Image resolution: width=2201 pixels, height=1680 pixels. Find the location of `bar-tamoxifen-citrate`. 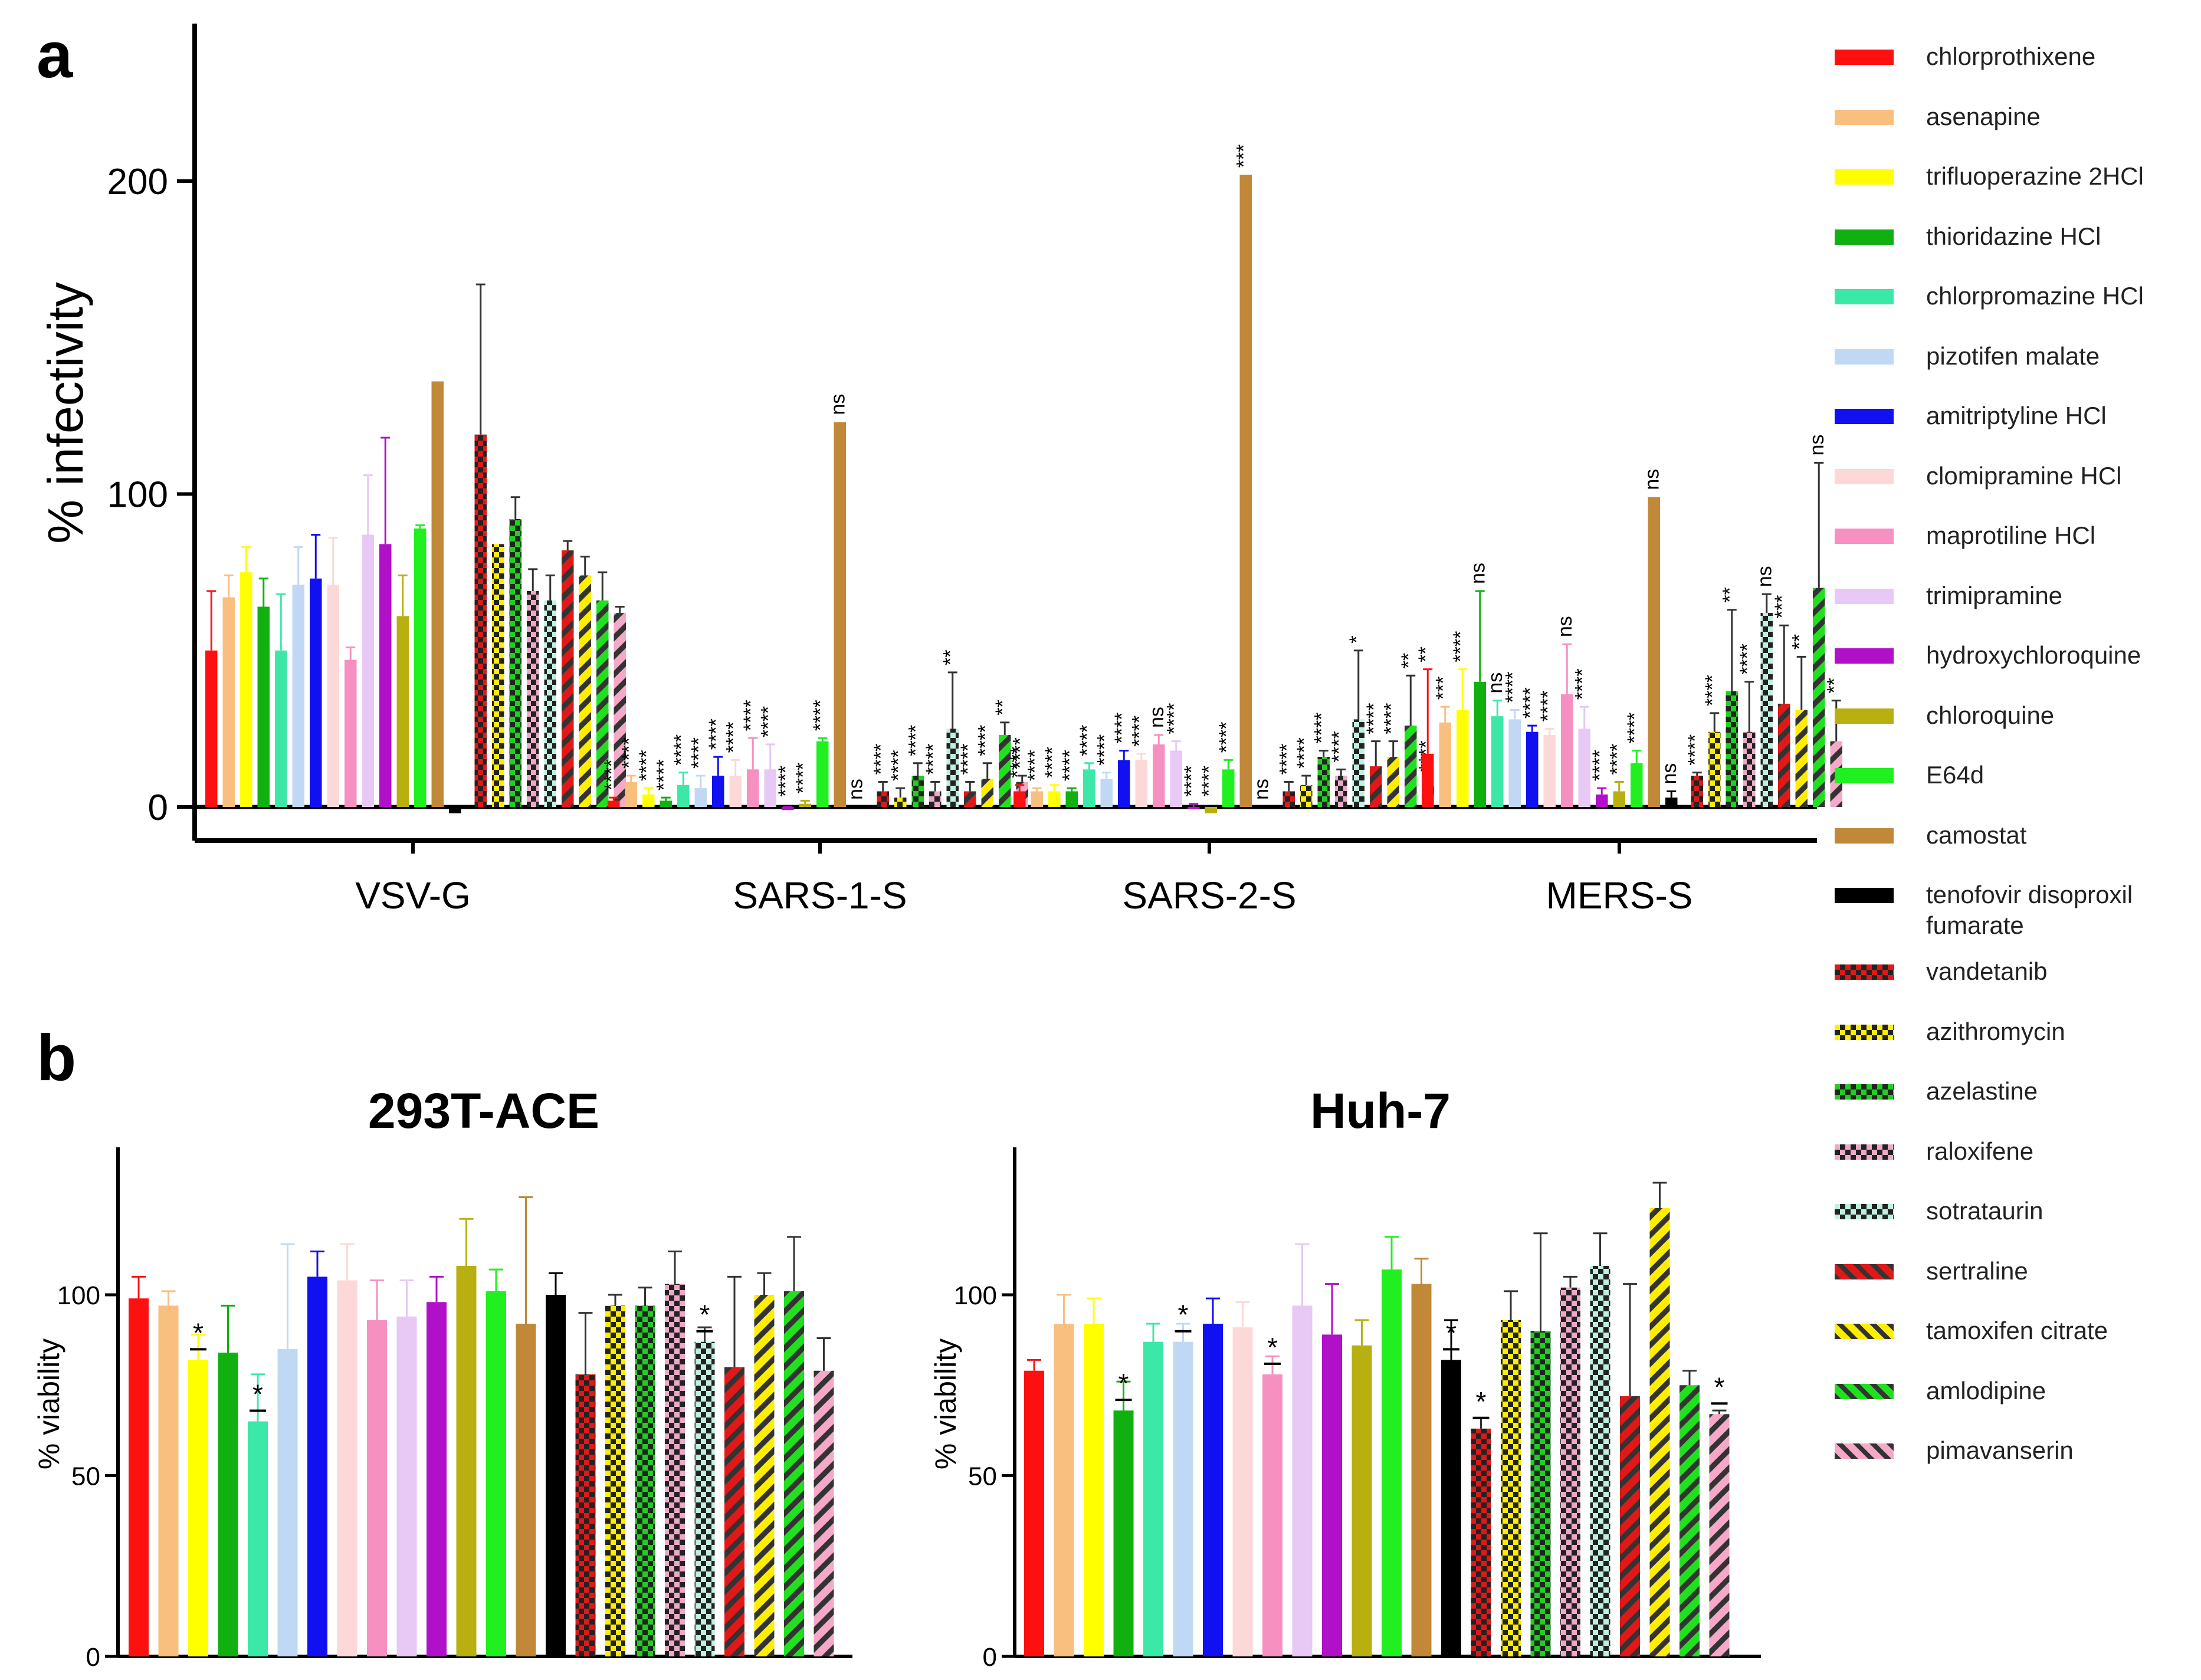

bar-tamoxifen-citrate is located at coordinates (764, 1475).